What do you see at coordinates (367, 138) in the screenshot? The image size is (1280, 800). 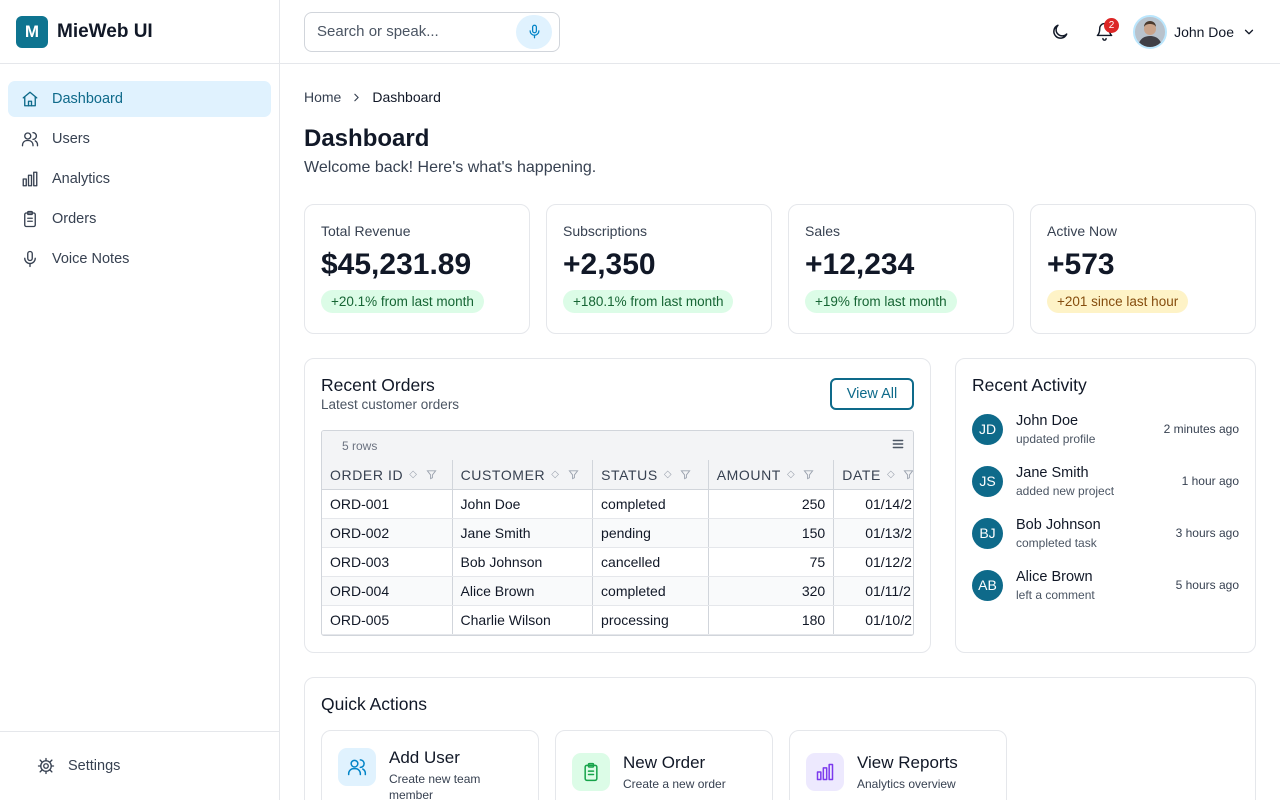 I see `page-title: Dashboard` at bounding box center [367, 138].